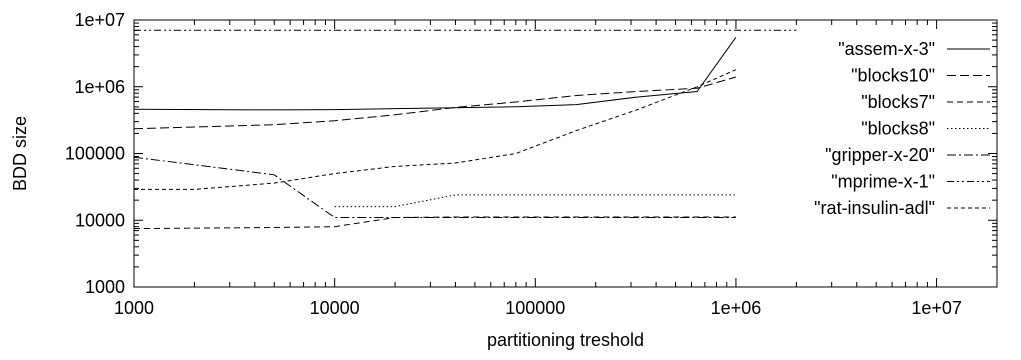  Describe the element at coordinates (898, 102) in the screenshot. I see `legend-label-blocks7: "blocks7"` at that location.